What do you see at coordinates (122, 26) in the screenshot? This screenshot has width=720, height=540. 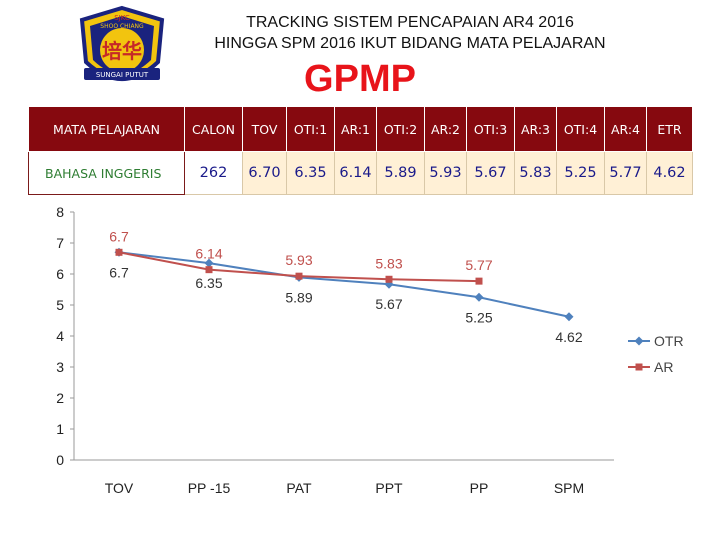 I see `logo-name-text: SHOO CHIANG` at bounding box center [122, 26].